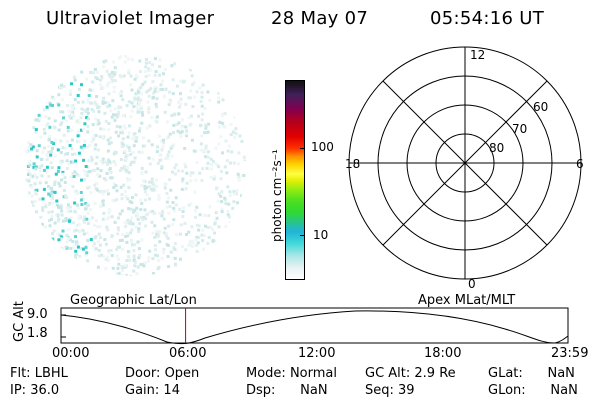  I want to click on lat-label-70: 70, so click(519, 129).